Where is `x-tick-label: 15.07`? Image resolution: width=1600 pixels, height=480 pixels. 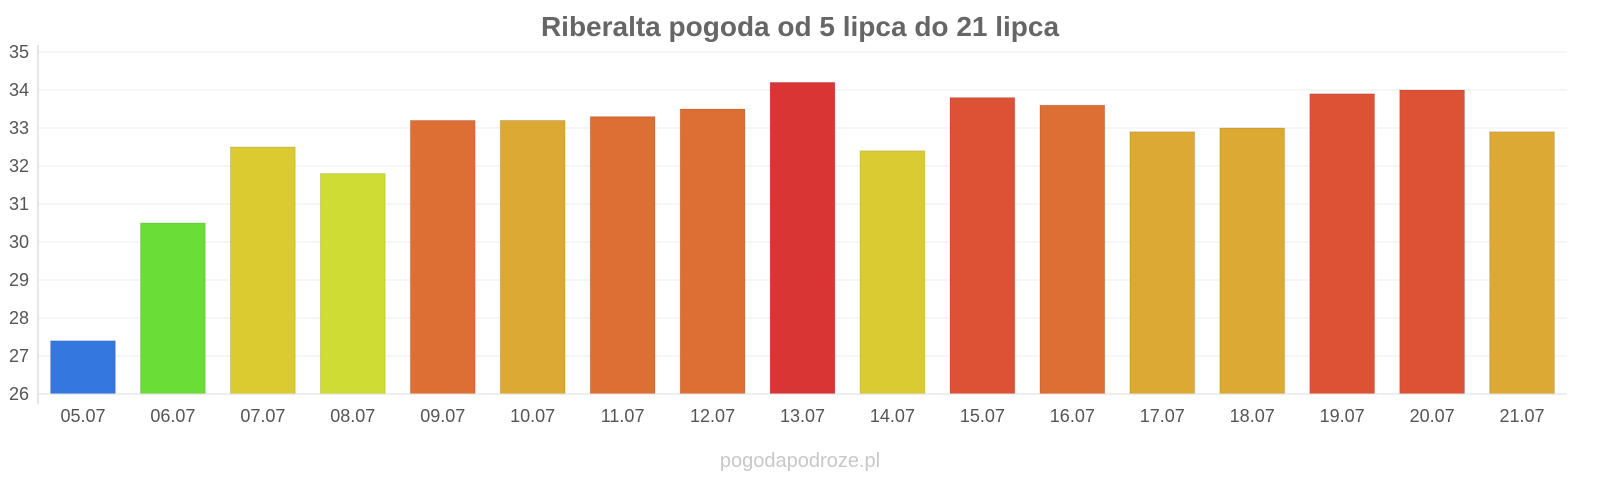
x-tick-label: 15.07 is located at coordinates (982, 416).